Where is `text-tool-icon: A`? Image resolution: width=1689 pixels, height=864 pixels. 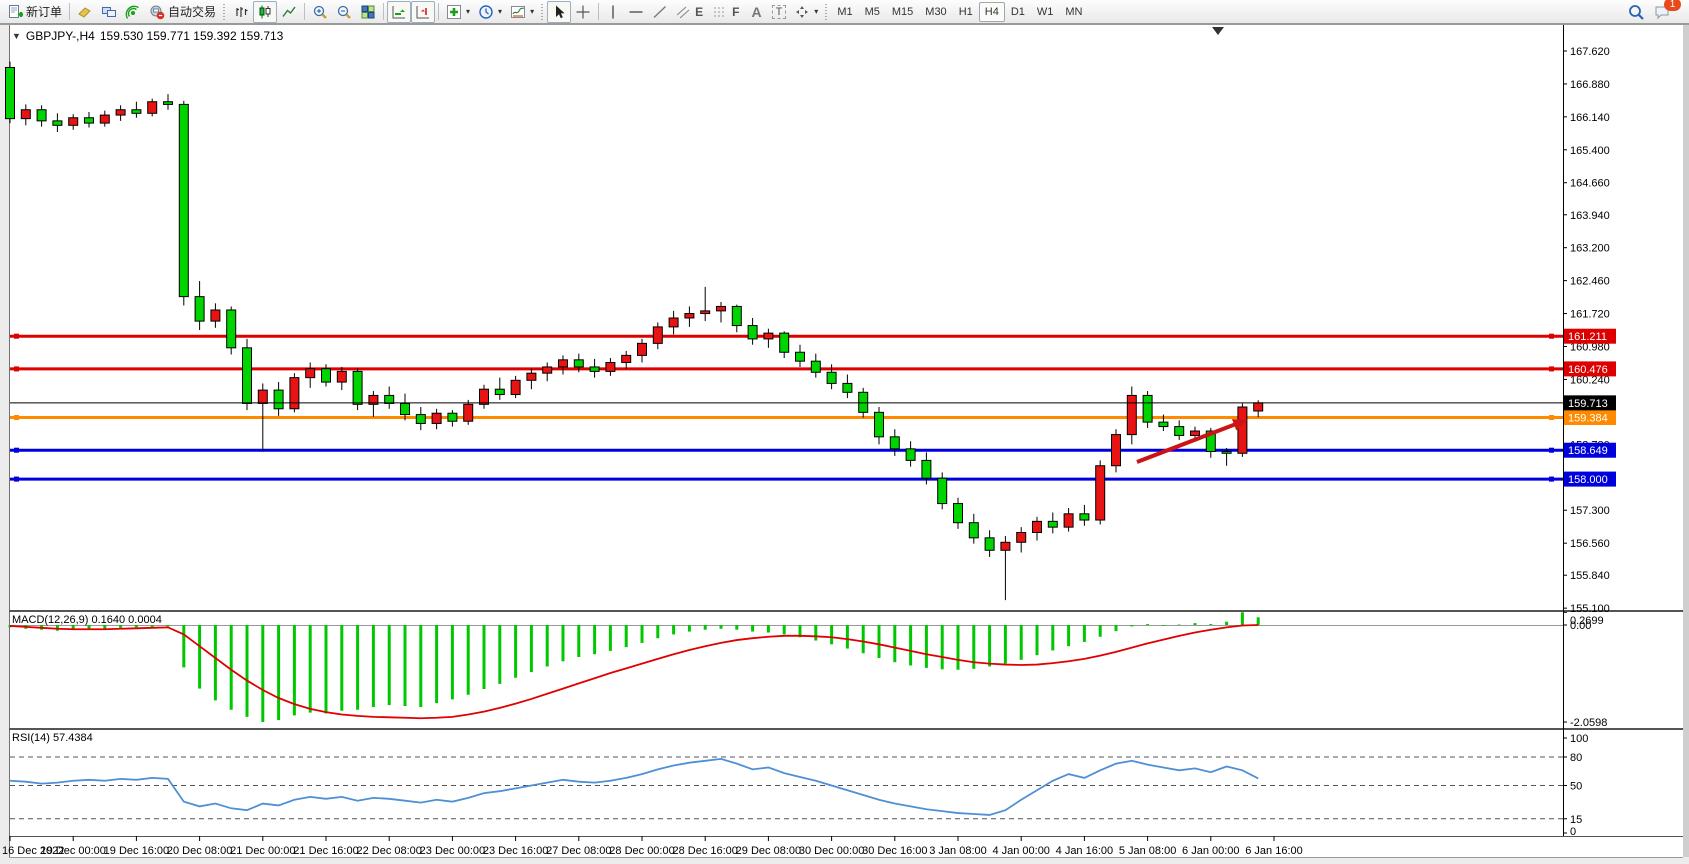
text-tool-icon: A is located at coordinates (756, 11).